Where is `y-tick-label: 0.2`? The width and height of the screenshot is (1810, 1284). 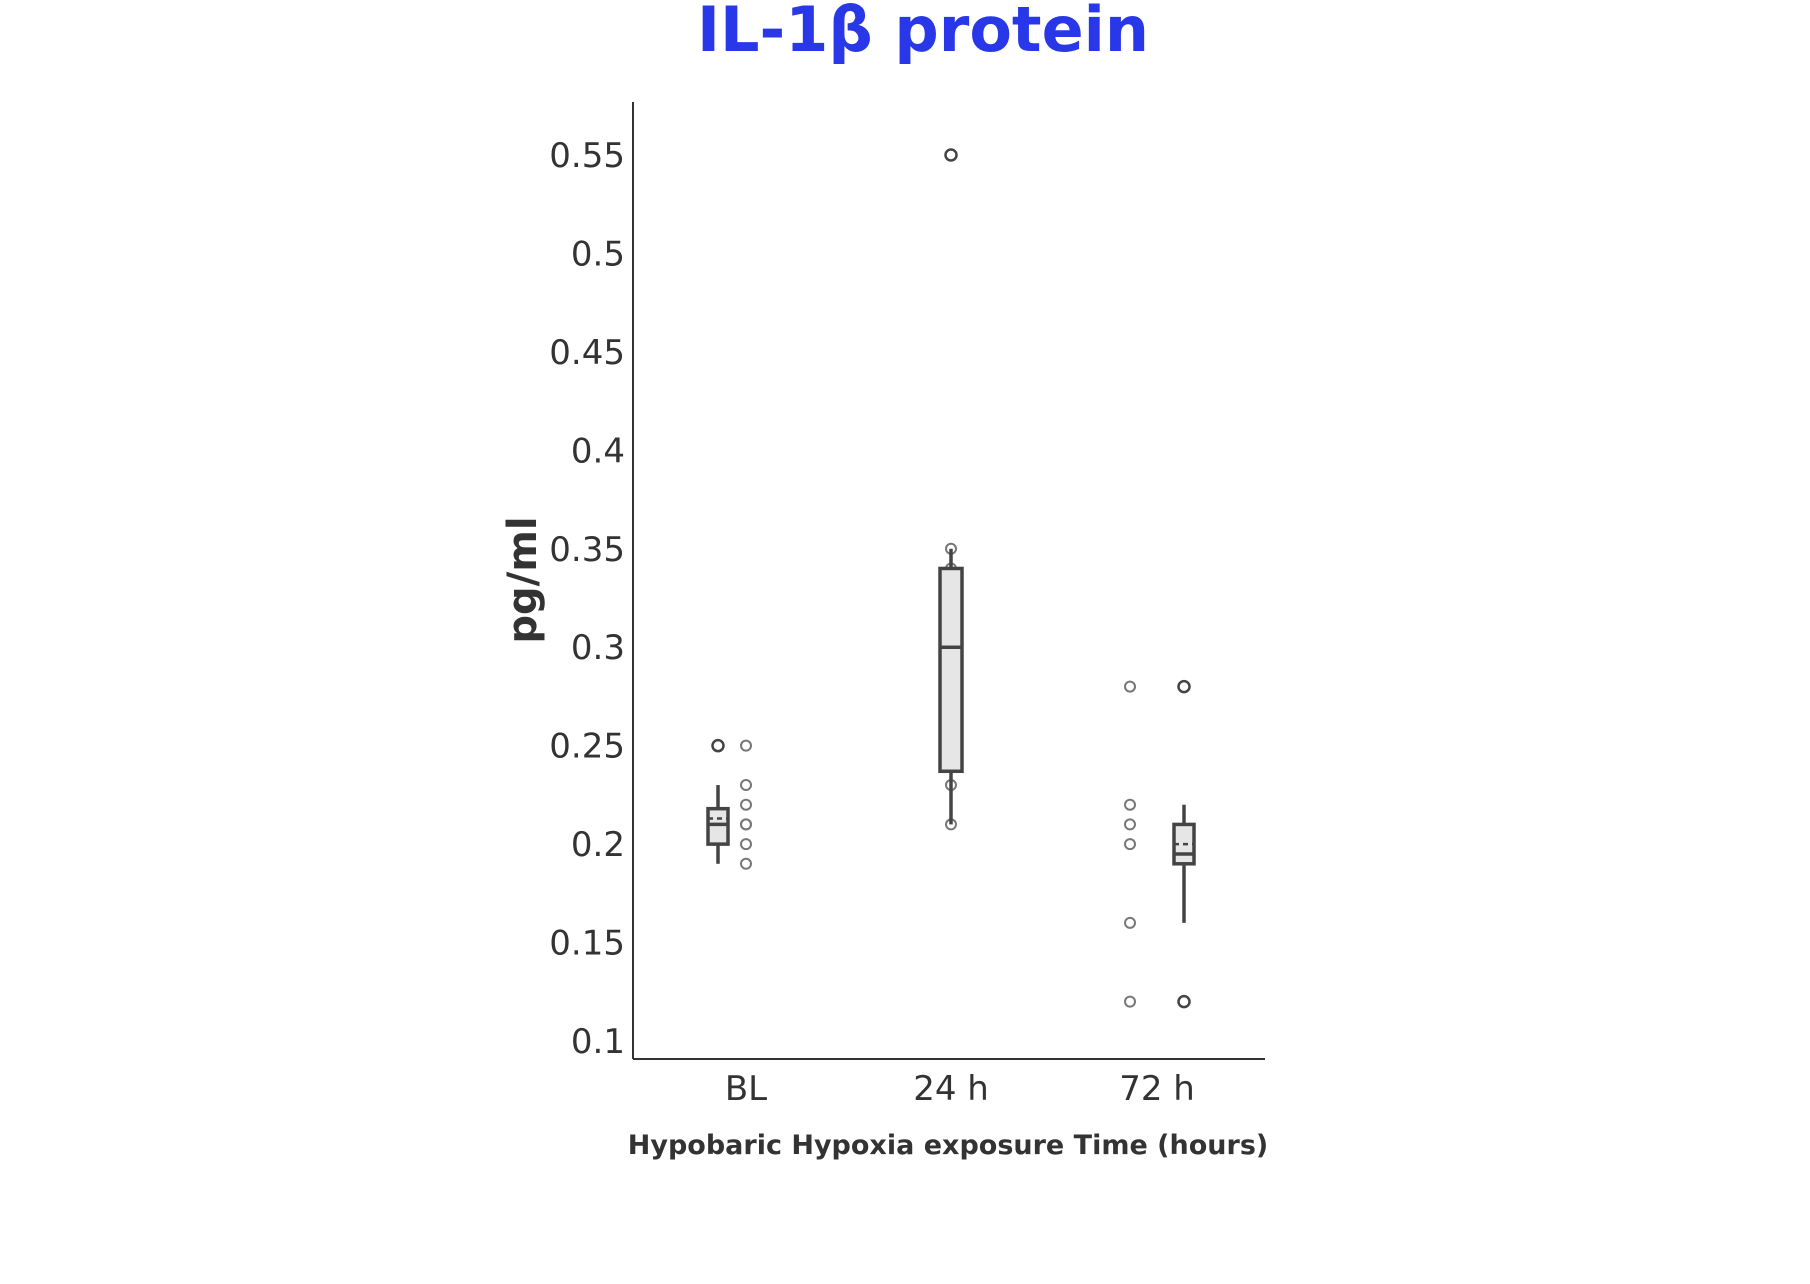
y-tick-label: 0.2 is located at coordinates (598, 845).